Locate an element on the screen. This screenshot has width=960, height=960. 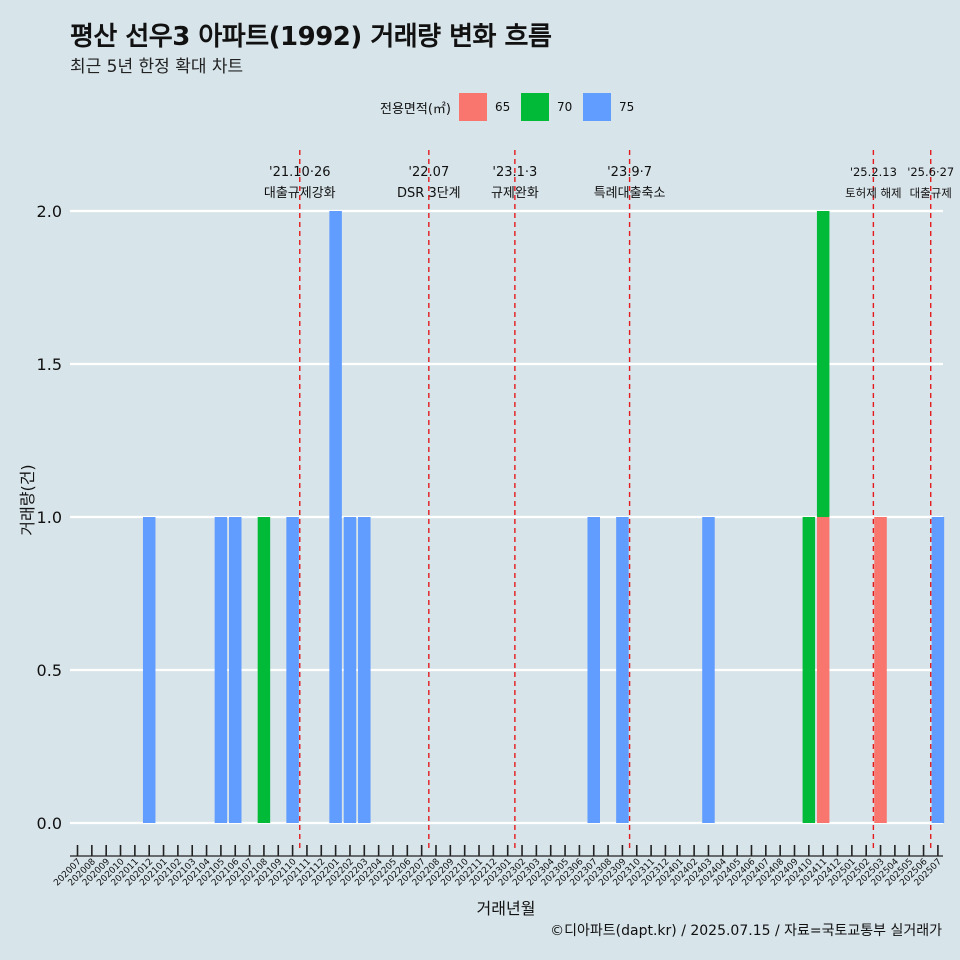
event-desc-label: 토허제 해제 is located at coordinates (873, 193).